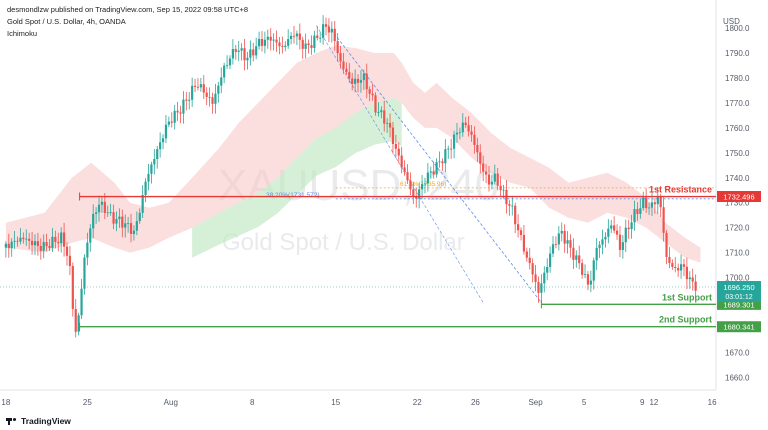  Describe the element at coordinates (680, 190) in the screenshot. I see `level-name-label: 1st Resistance` at that location.